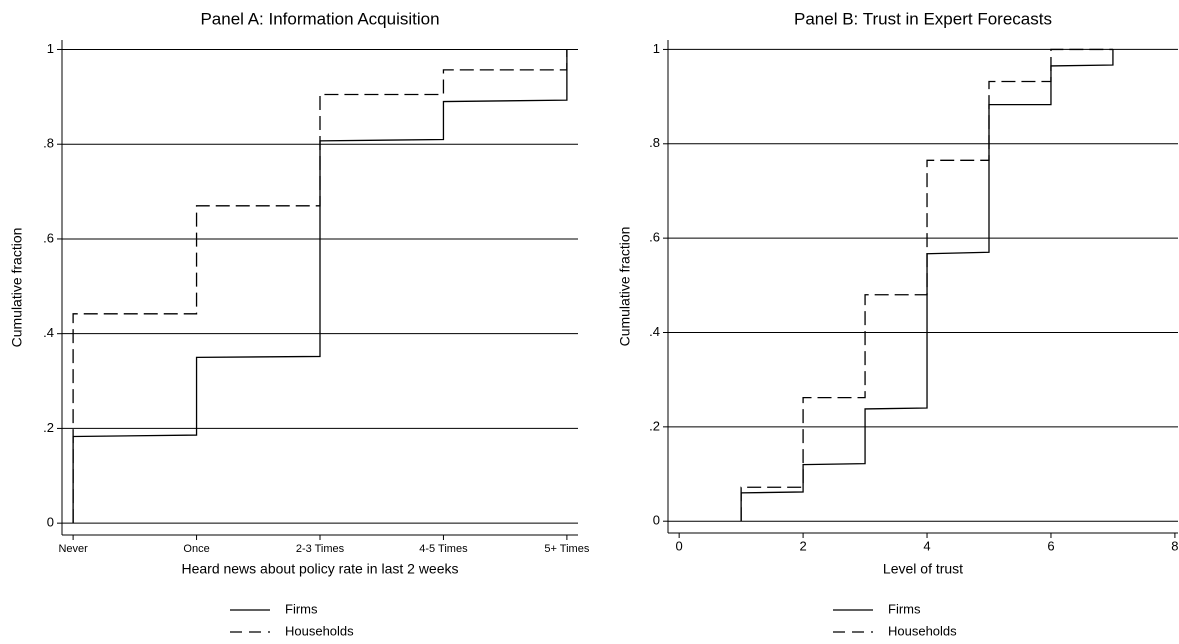 The width and height of the screenshot is (1179, 644). What do you see at coordinates (320, 549) in the screenshot?
I see `x-tick-label: 2-3 Times` at bounding box center [320, 549].